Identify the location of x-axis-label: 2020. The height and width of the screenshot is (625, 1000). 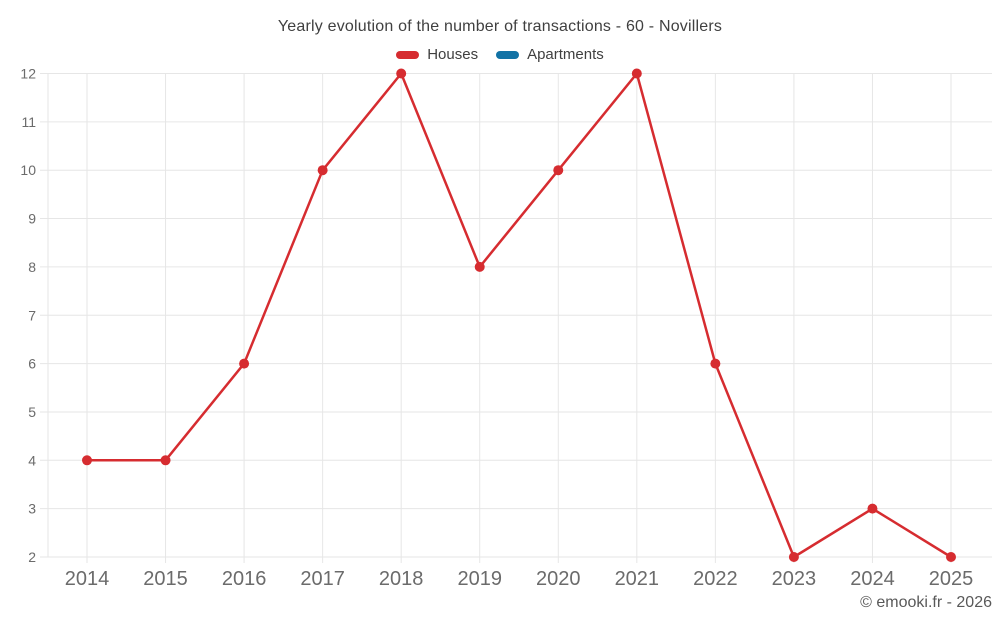
(558, 579).